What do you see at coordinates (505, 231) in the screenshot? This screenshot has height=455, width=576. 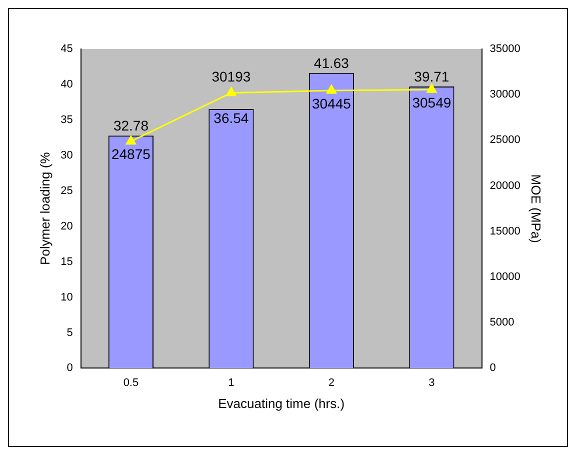 I see `y2-tick-label: 15000` at bounding box center [505, 231].